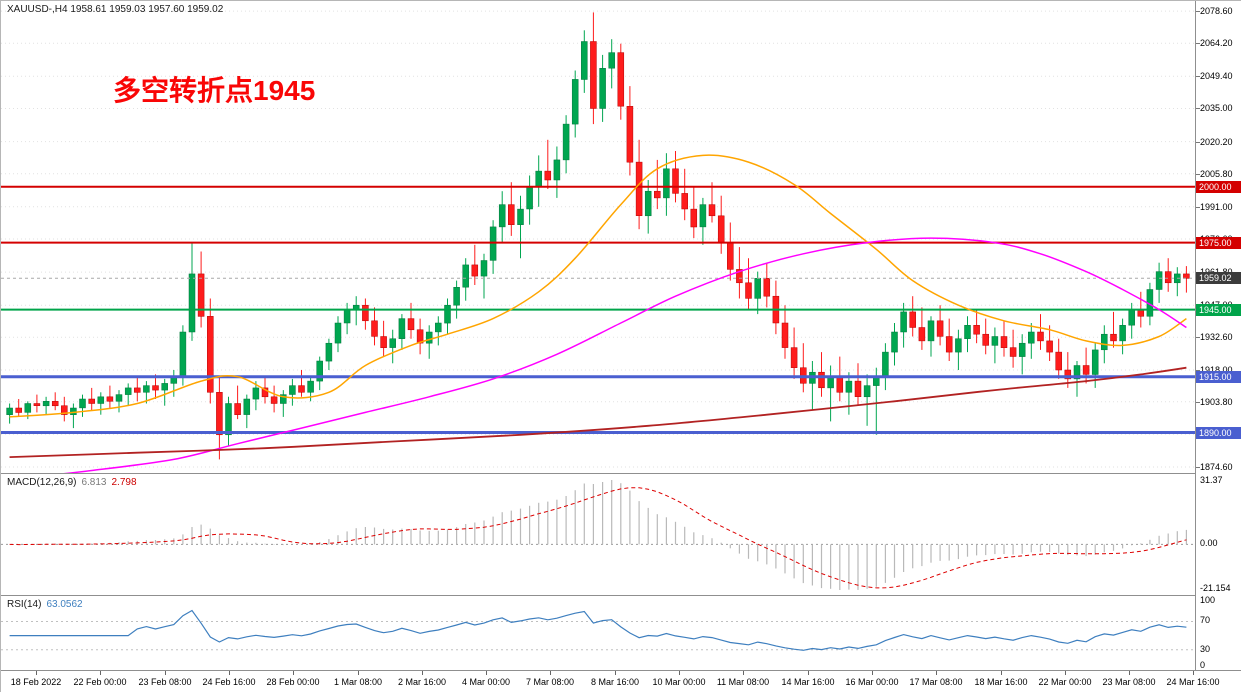 The image size is (1241, 693). What do you see at coordinates (422, 682) in the screenshot?
I see `time-axis-label: 2 Mar 16:00` at bounding box center [422, 682].